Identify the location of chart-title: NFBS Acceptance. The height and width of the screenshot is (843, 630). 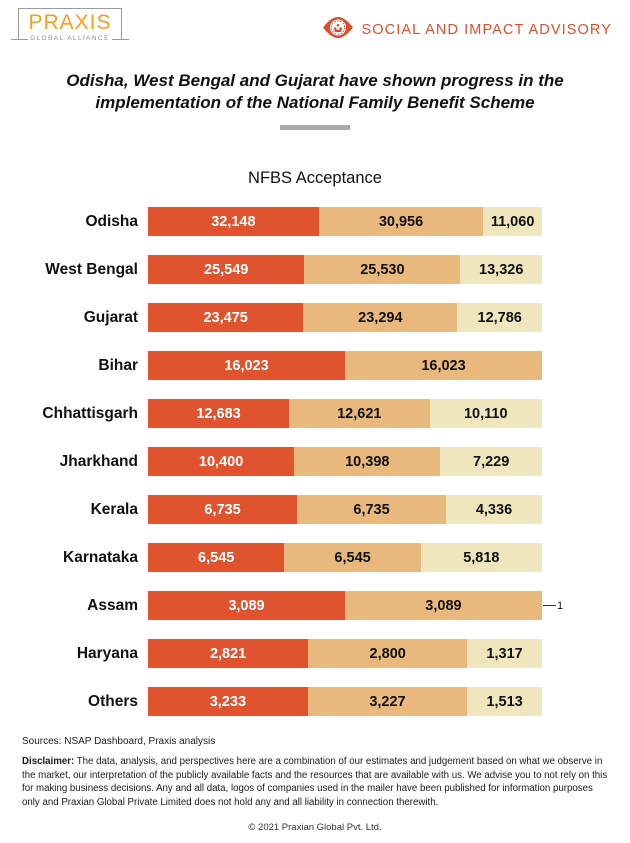
(315, 178).